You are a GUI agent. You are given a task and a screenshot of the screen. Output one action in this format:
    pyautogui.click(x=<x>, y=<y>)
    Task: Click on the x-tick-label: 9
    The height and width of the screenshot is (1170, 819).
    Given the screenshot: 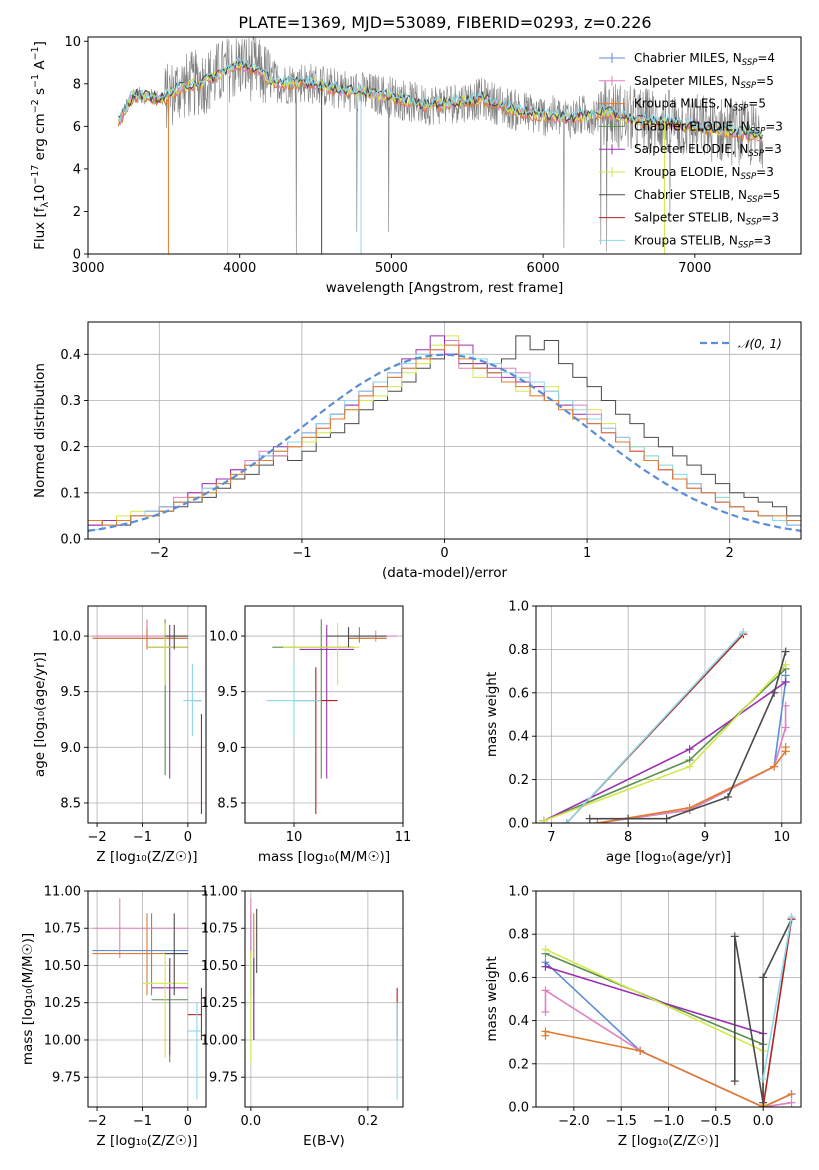 What is the action you would take?
    pyautogui.click(x=705, y=837)
    